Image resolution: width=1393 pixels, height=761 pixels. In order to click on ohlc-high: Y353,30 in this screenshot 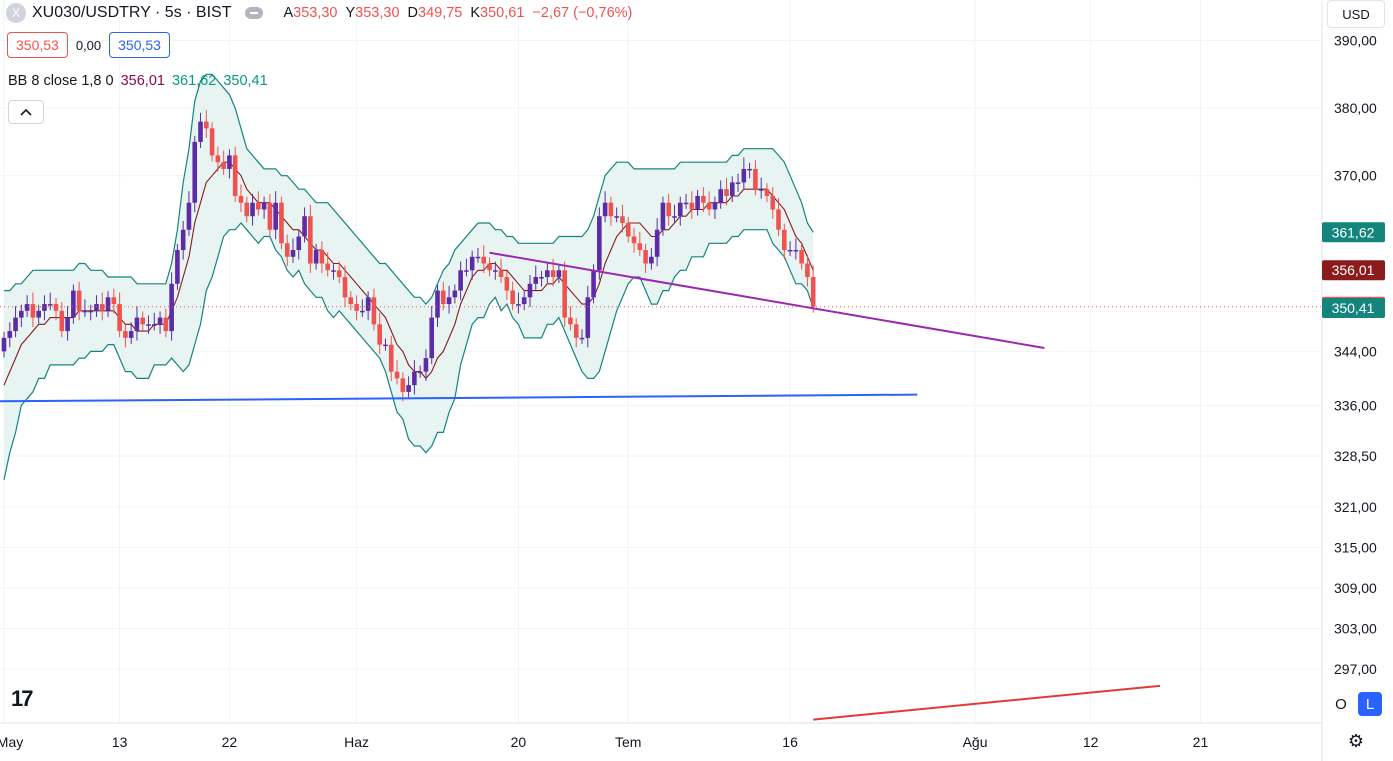, I will do `click(372, 13)`.